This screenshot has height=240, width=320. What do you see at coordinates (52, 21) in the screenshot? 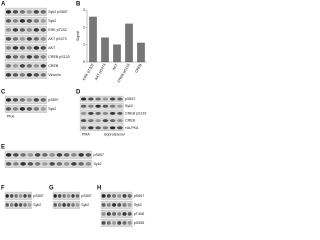
I see `row-label: Syk2` at bounding box center [52, 21].